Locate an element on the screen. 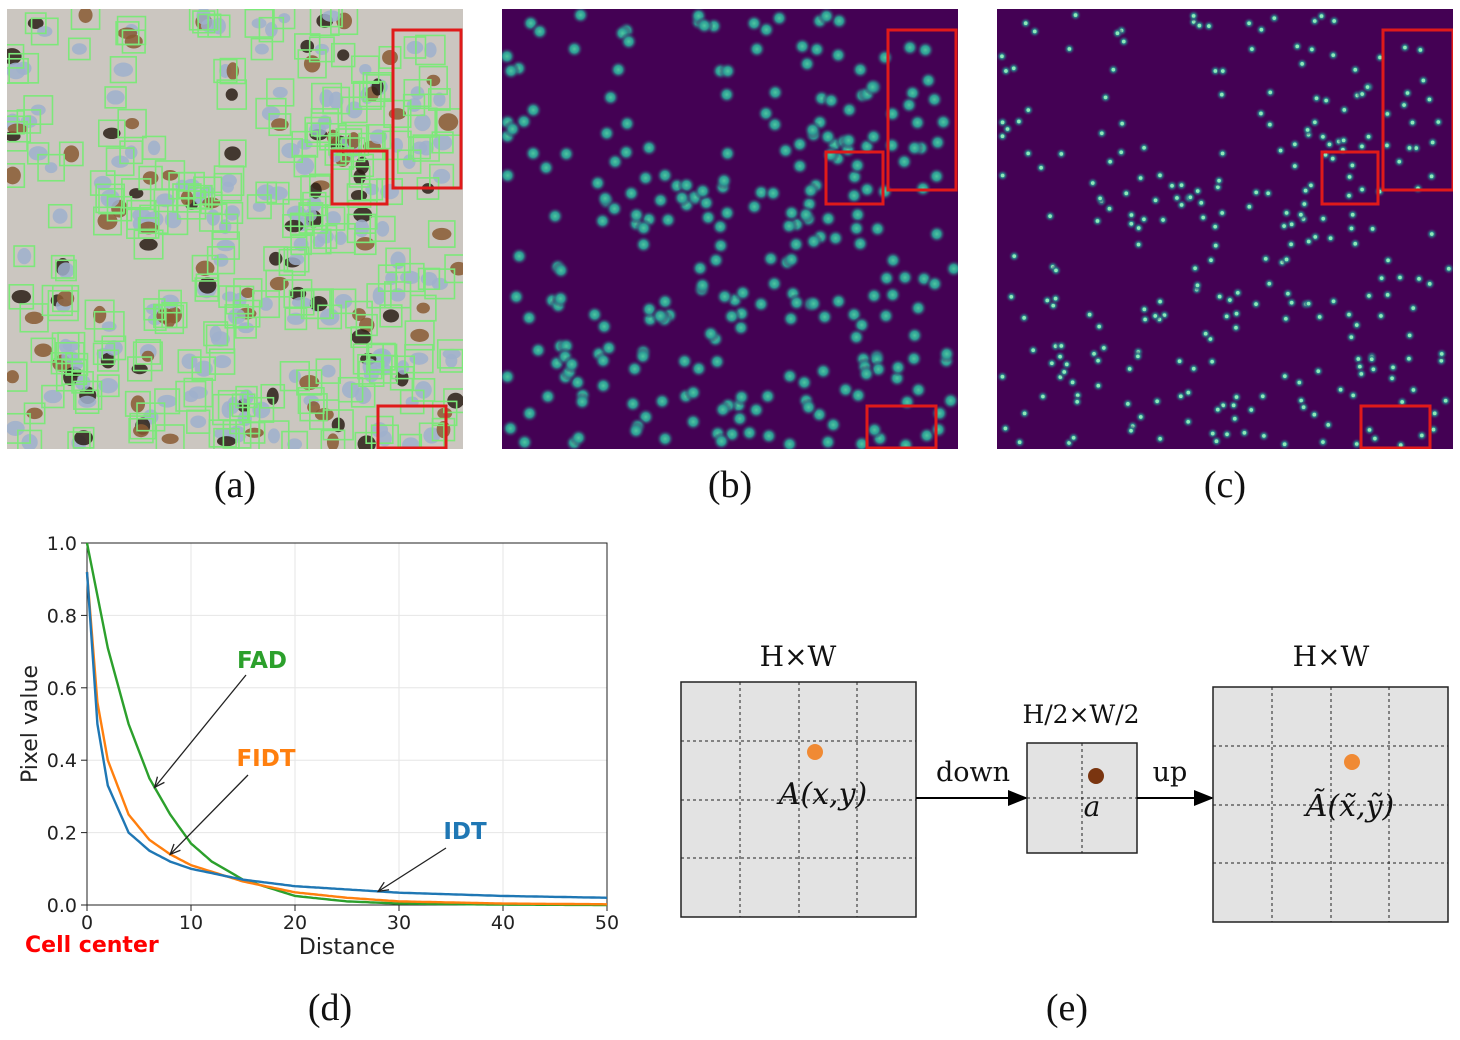 Image resolution: width=1460 pixels, height=1040 pixels. right-size-label: H×W is located at coordinates (1331, 656).